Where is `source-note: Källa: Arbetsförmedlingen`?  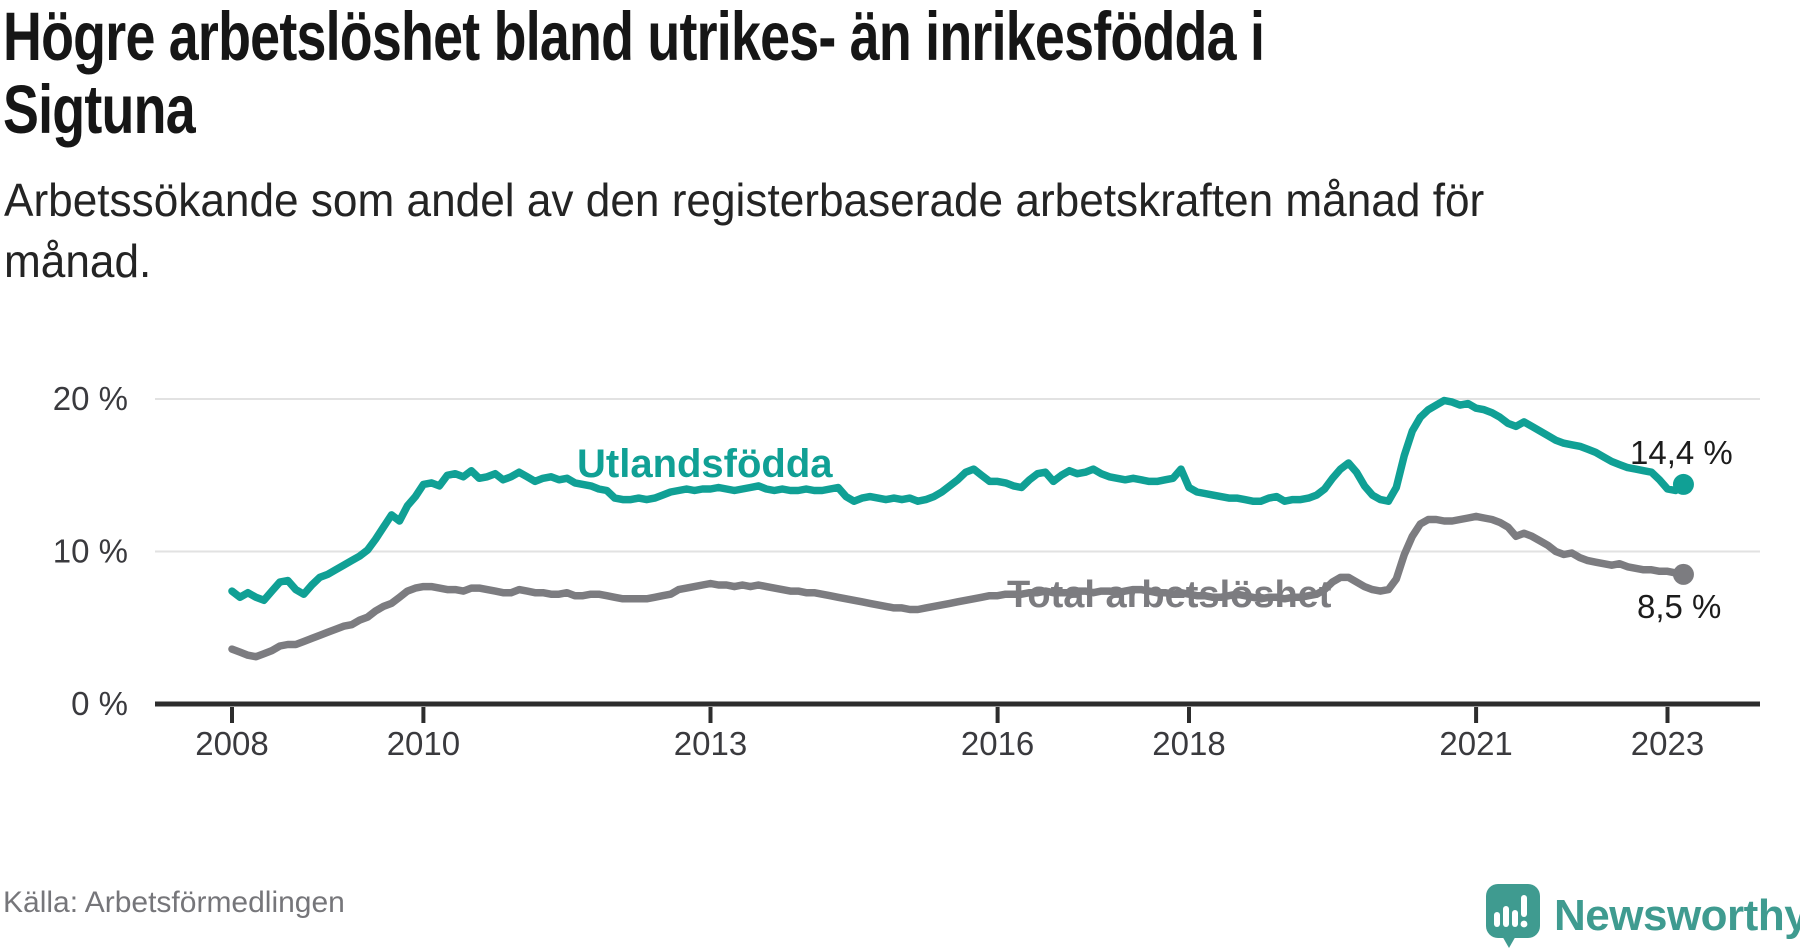 source-note: Källa: Arbetsförmedlingen is located at coordinates (174, 902).